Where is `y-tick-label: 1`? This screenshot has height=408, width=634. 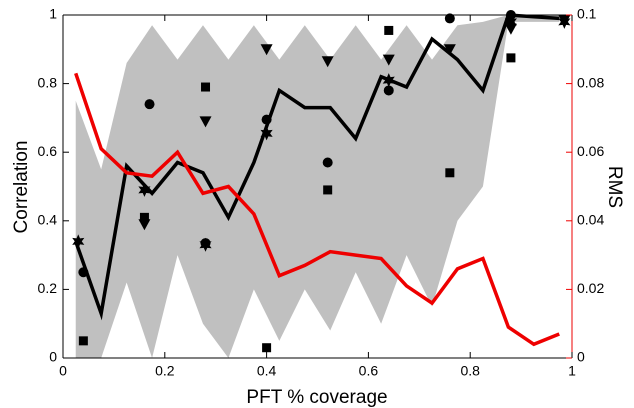
y-tick-label: 1 is located at coordinates (53, 14).